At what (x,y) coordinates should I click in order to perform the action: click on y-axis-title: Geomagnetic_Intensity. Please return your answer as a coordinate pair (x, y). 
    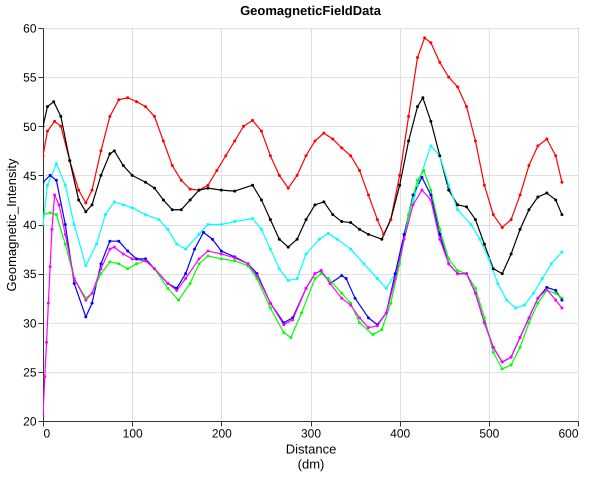
    Looking at the image, I should click on (12, 225).